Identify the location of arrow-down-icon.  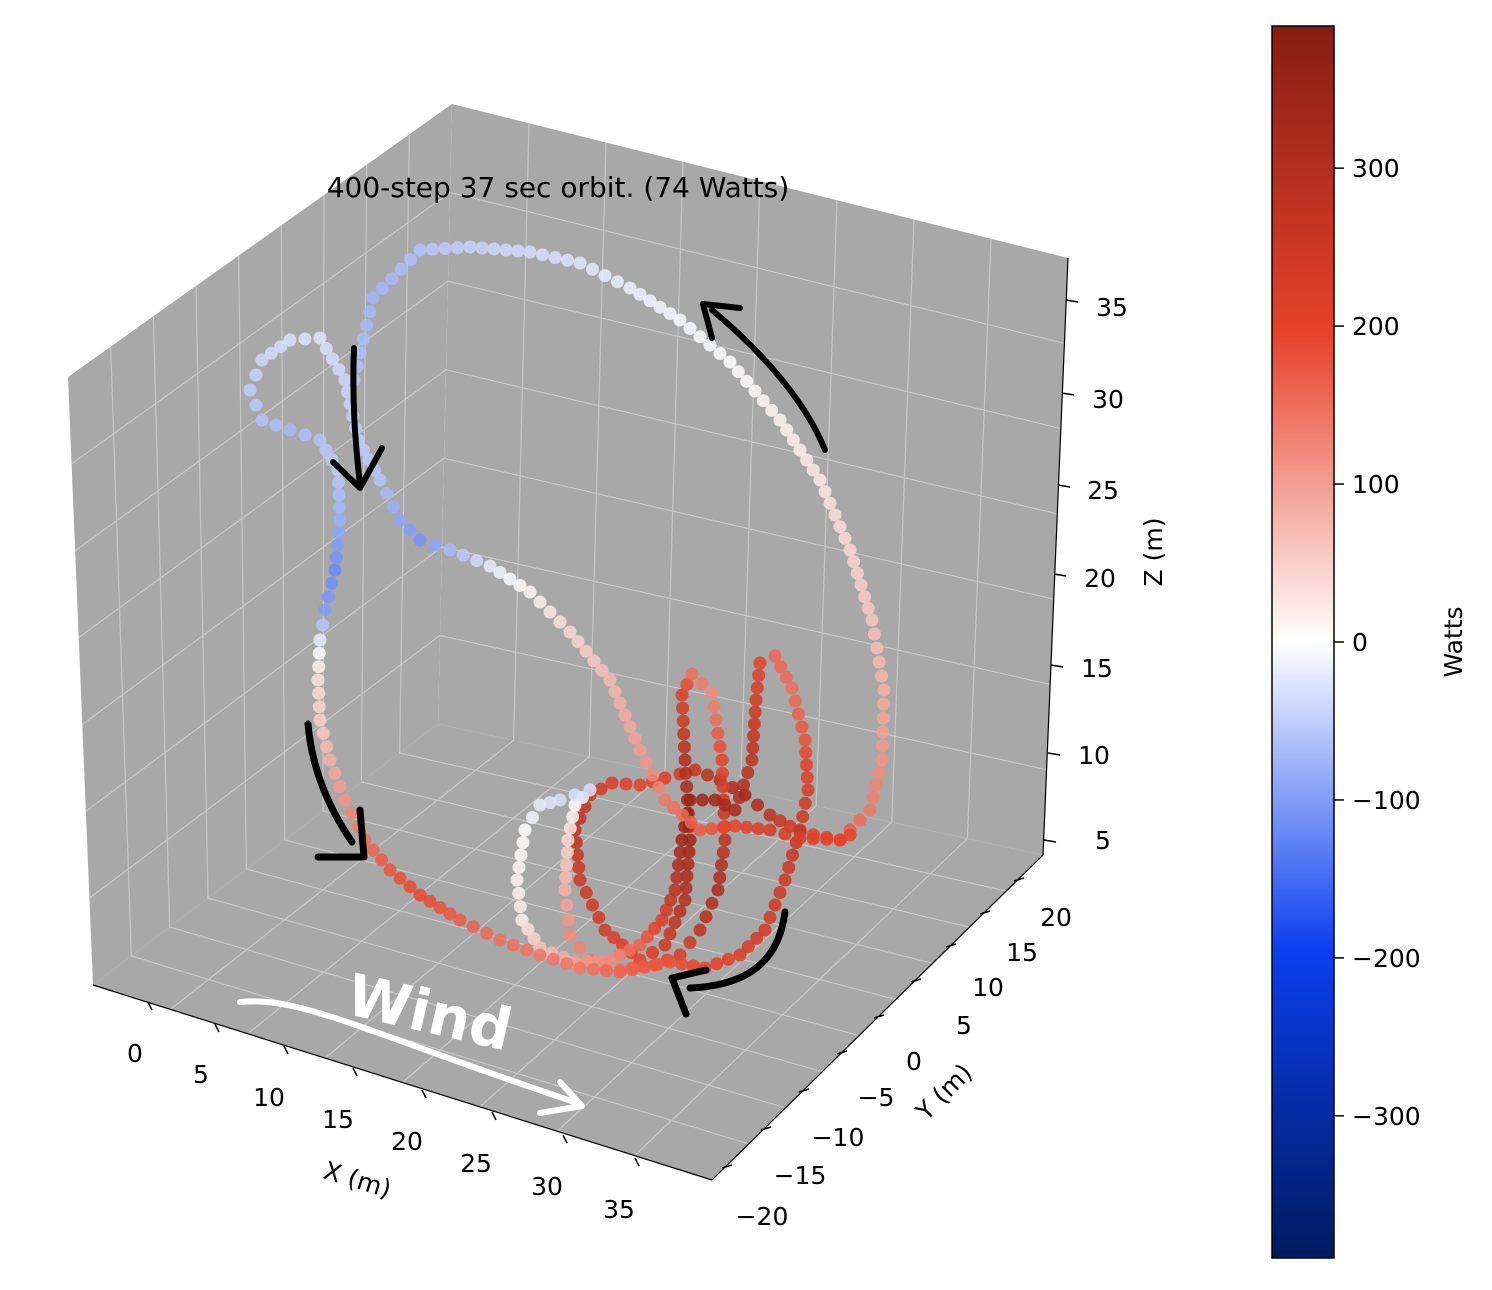
(356, 416).